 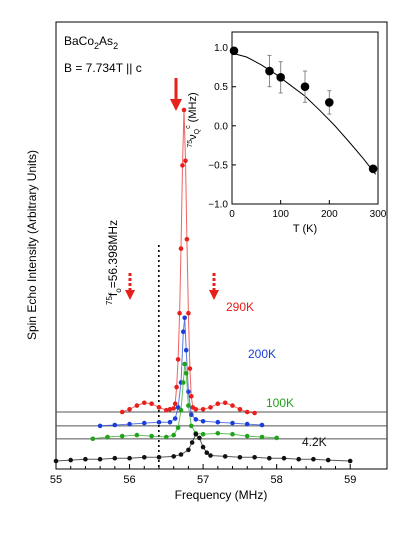 What do you see at coordinates (221, 87) in the screenshot?
I see `inset-y-tick-label: 0.5` at bounding box center [221, 87].